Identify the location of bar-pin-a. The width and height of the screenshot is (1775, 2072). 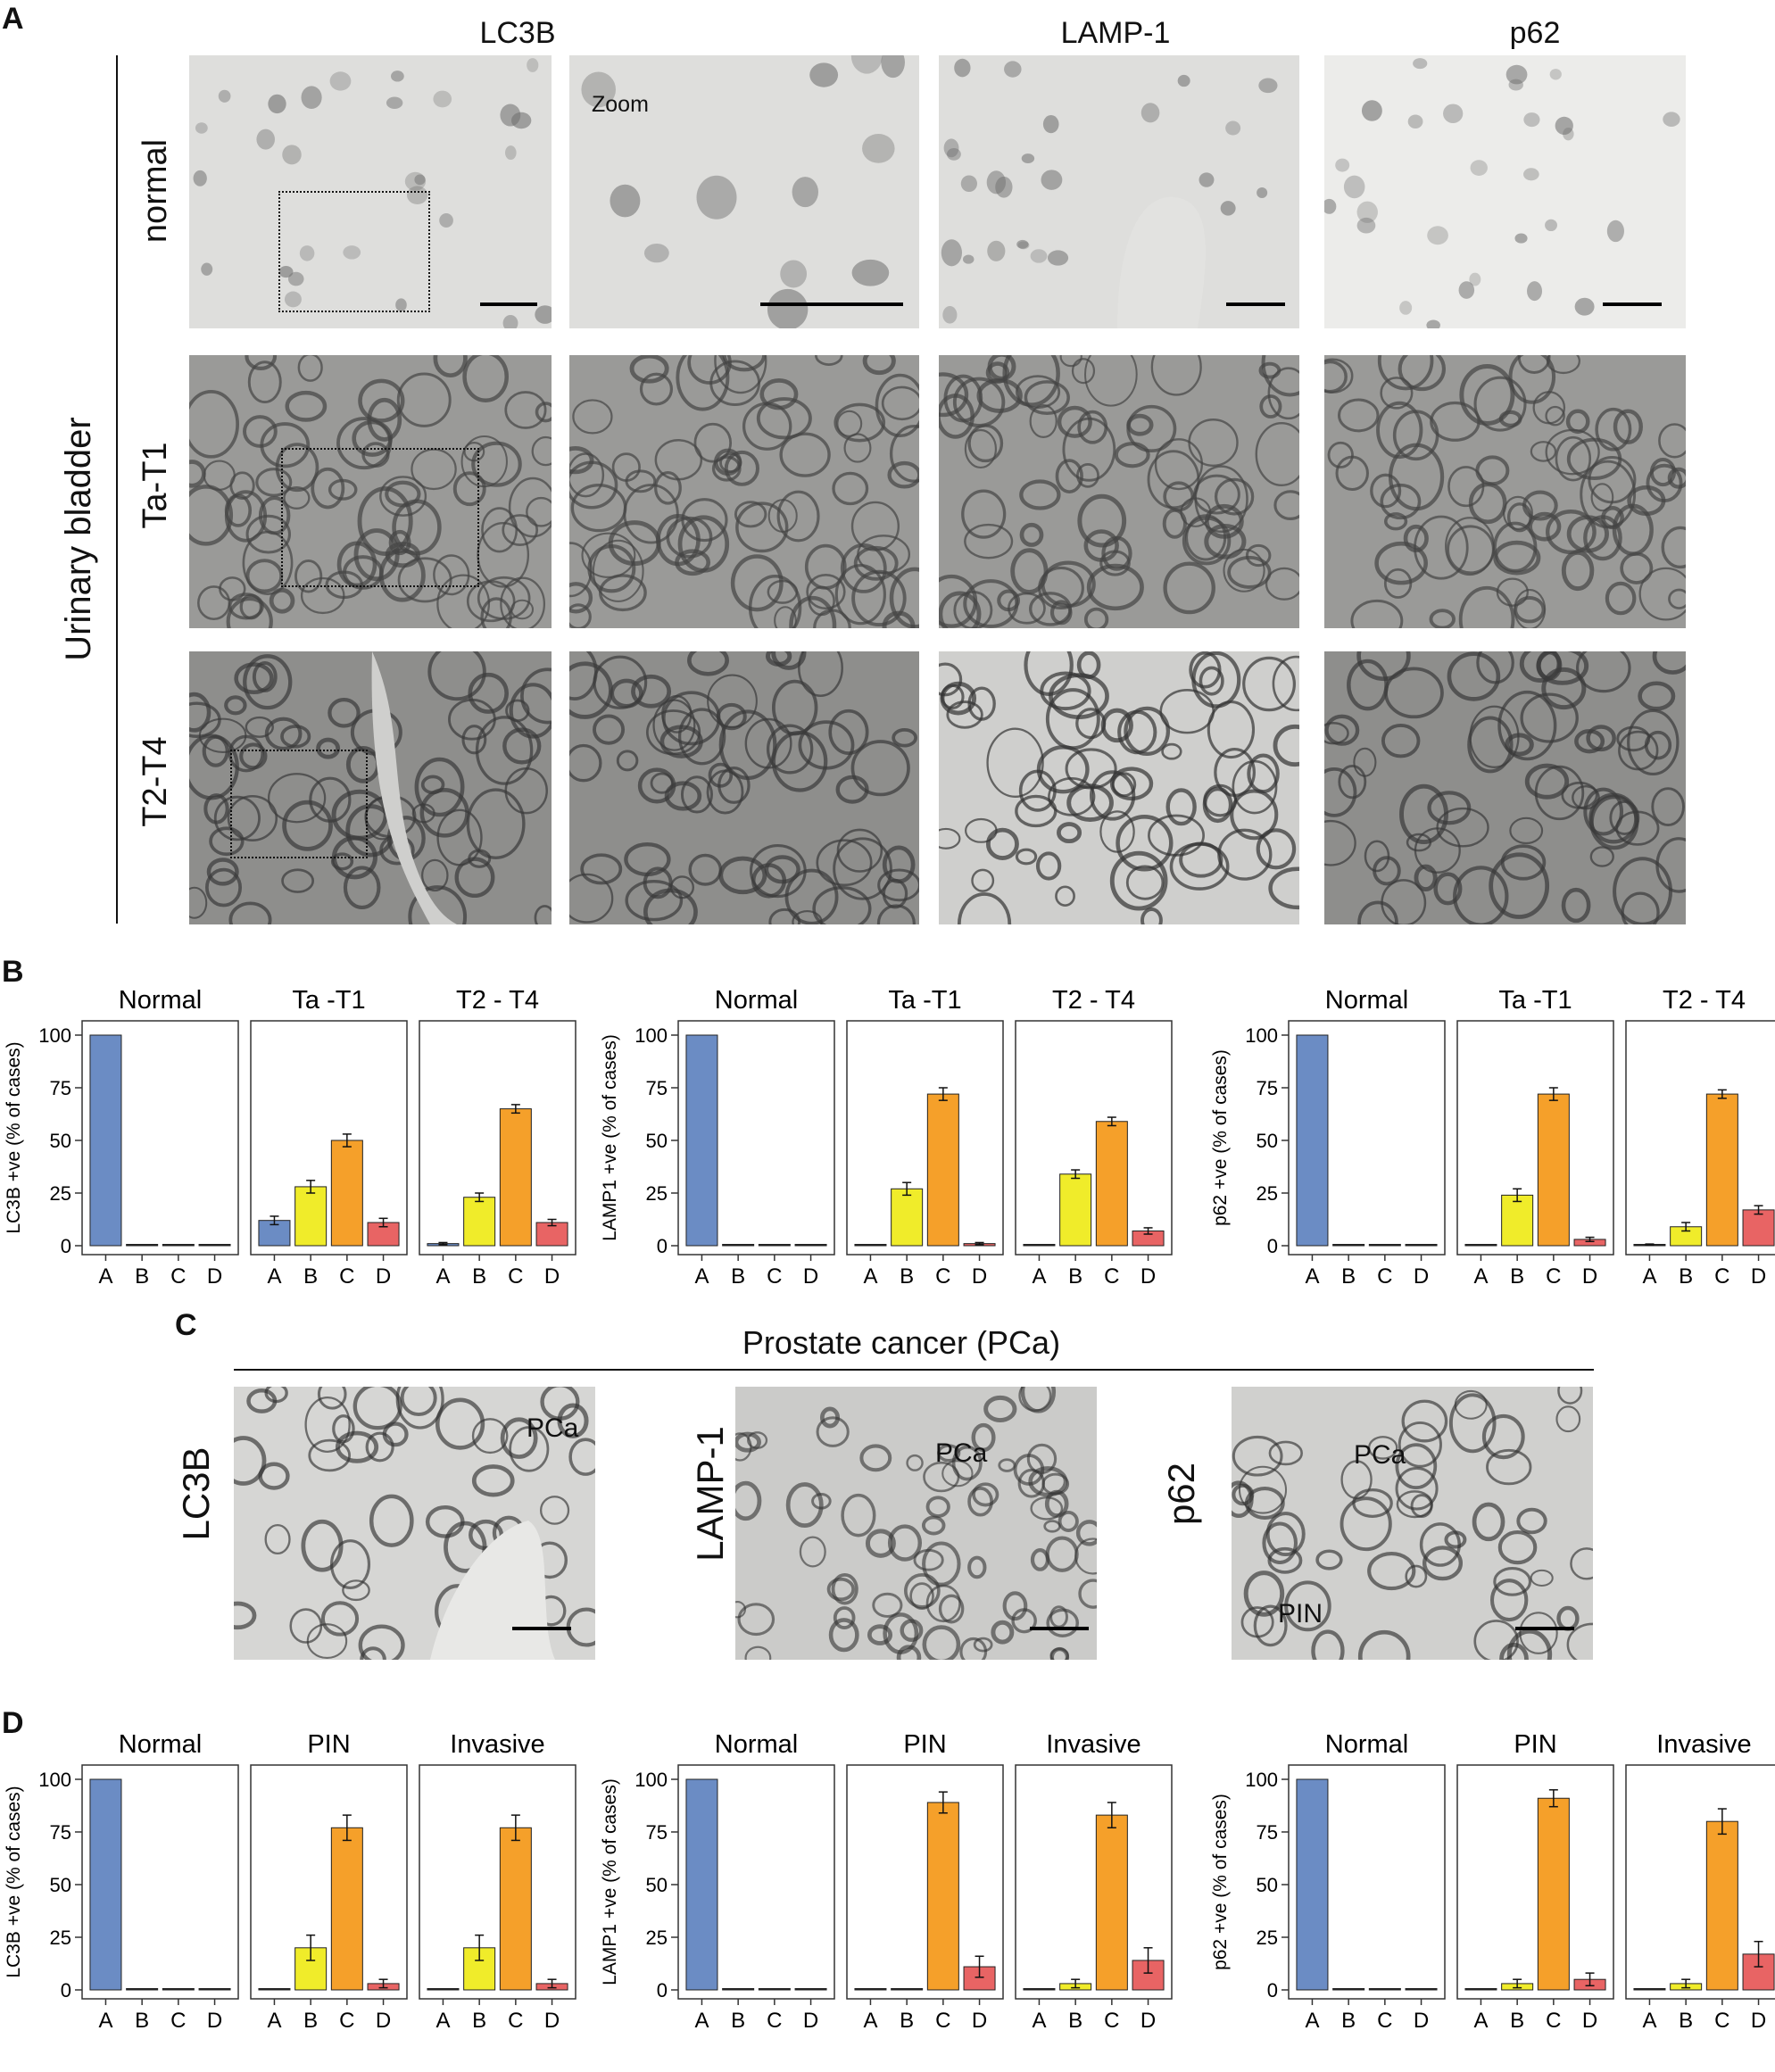
(1481, 1989).